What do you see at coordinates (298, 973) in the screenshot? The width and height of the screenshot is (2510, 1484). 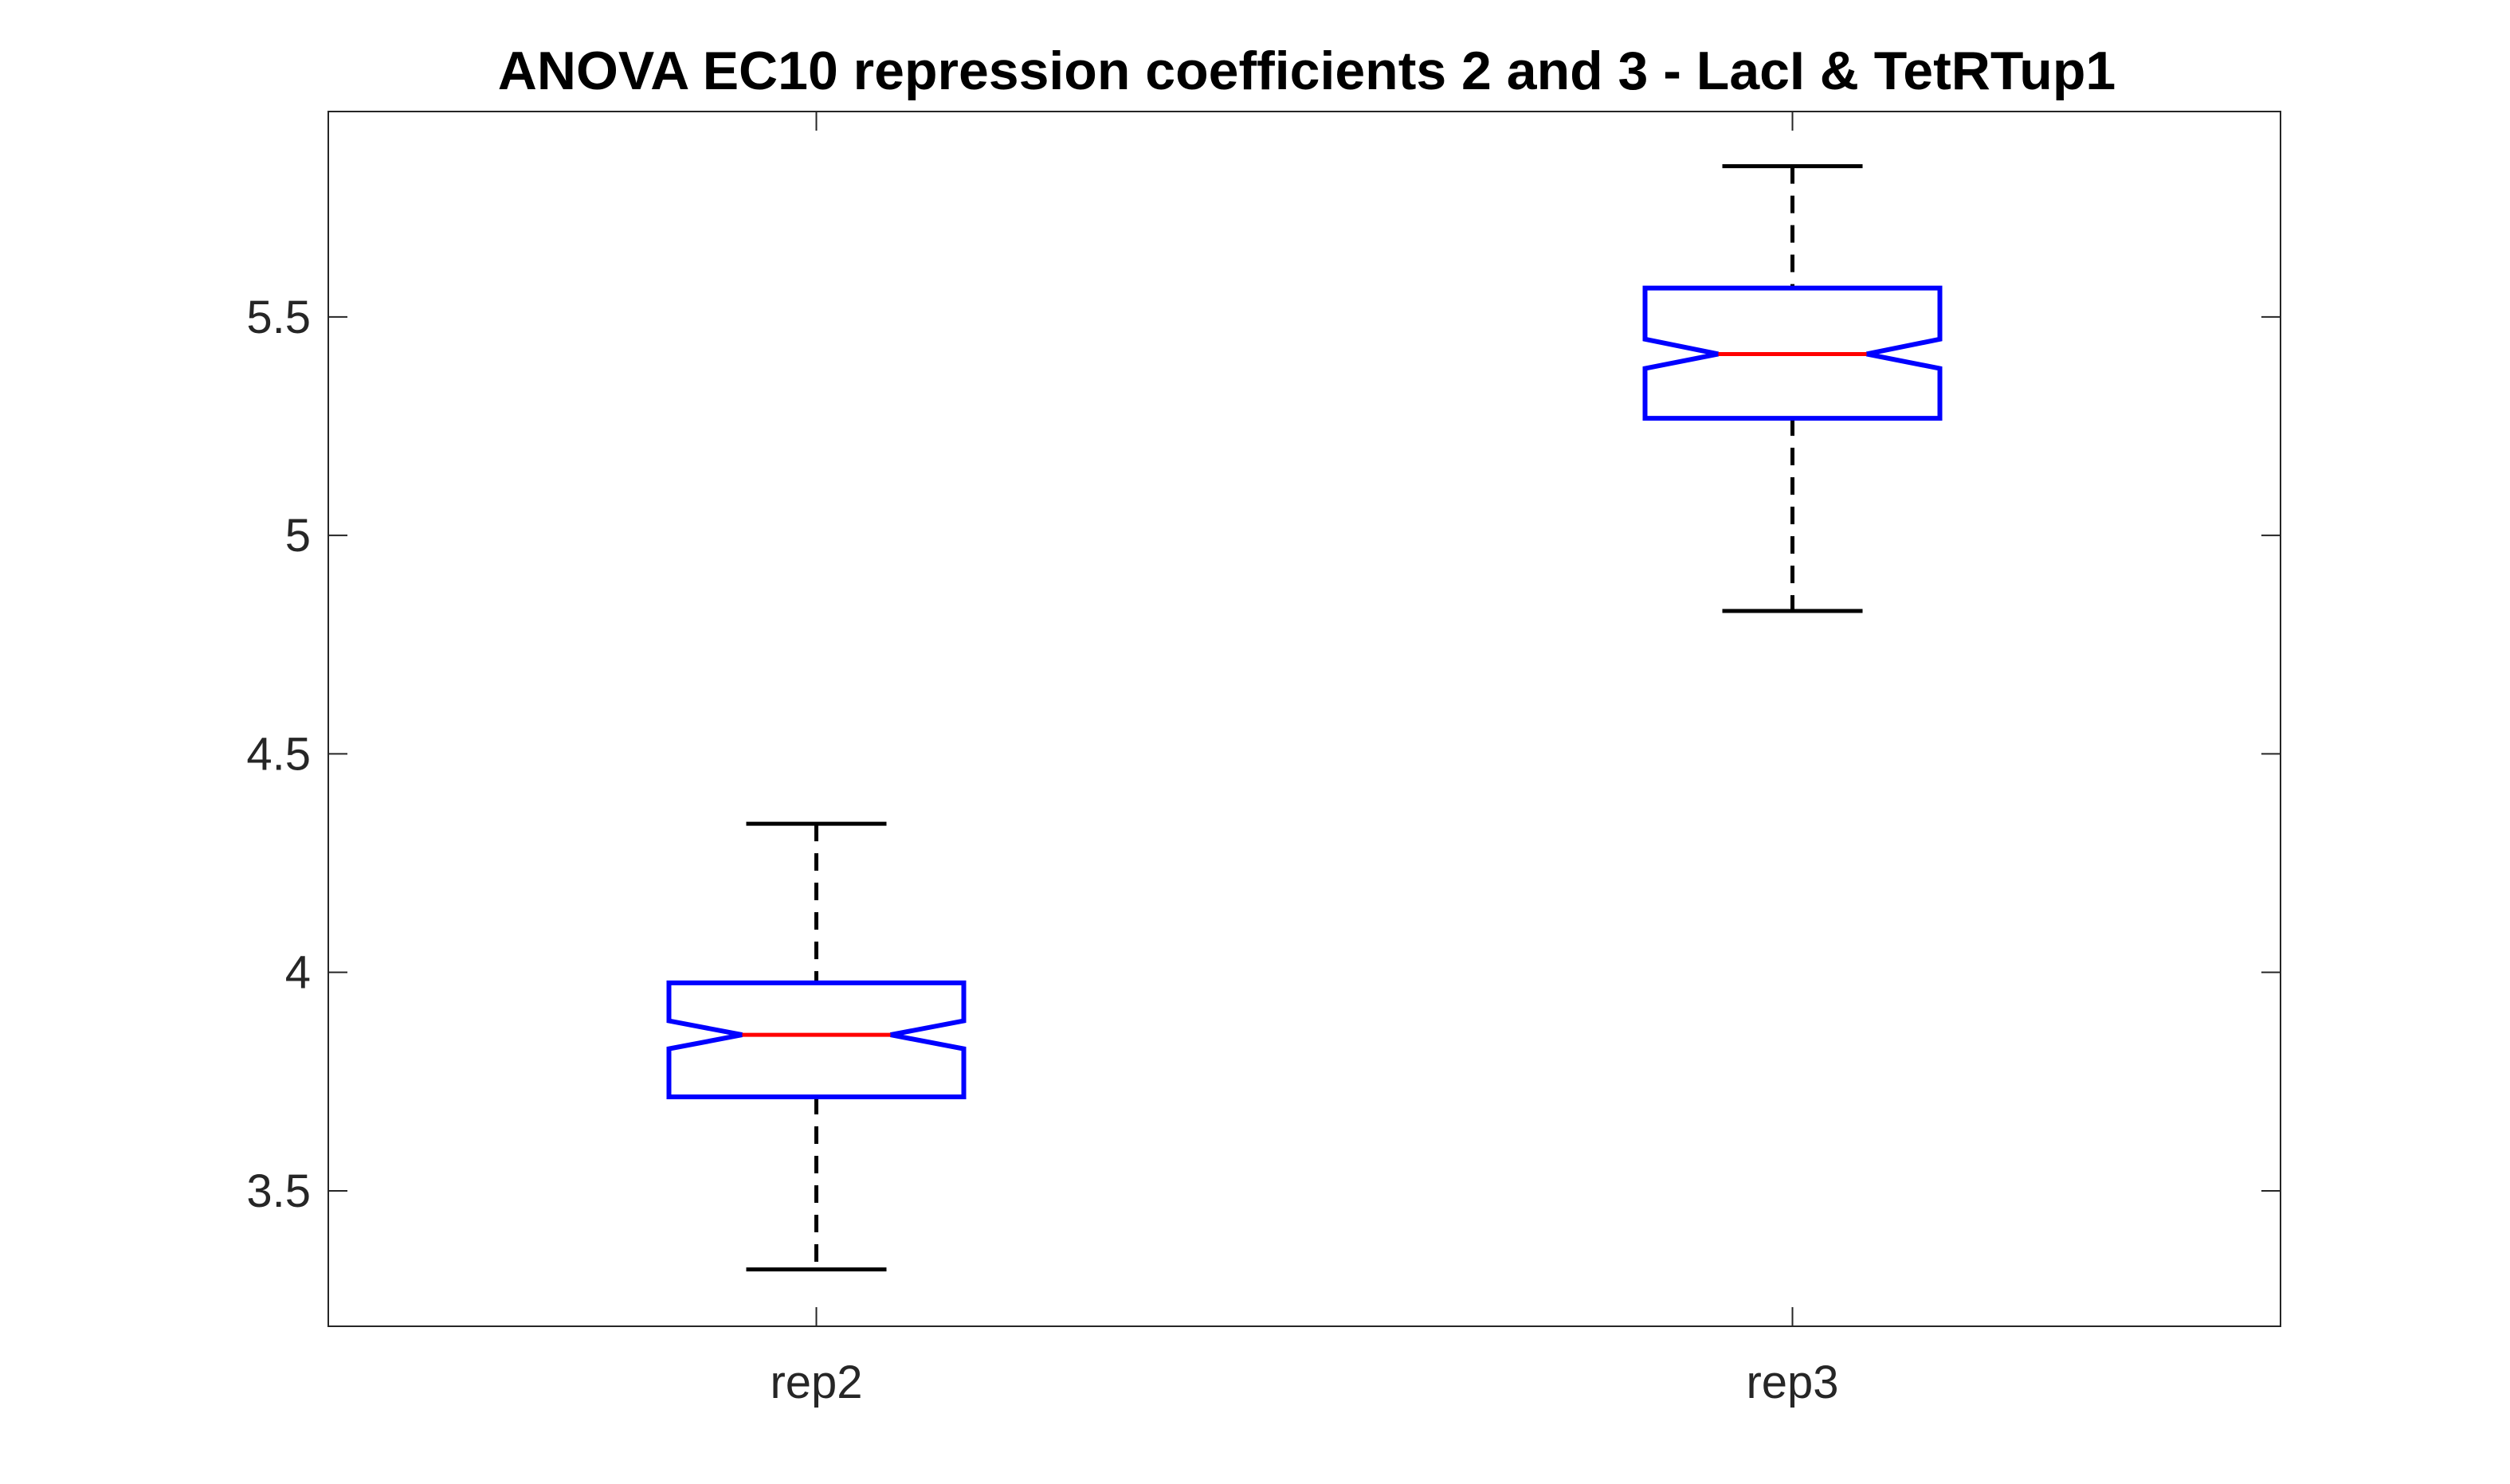 I see `y-tick-label: 4` at bounding box center [298, 973].